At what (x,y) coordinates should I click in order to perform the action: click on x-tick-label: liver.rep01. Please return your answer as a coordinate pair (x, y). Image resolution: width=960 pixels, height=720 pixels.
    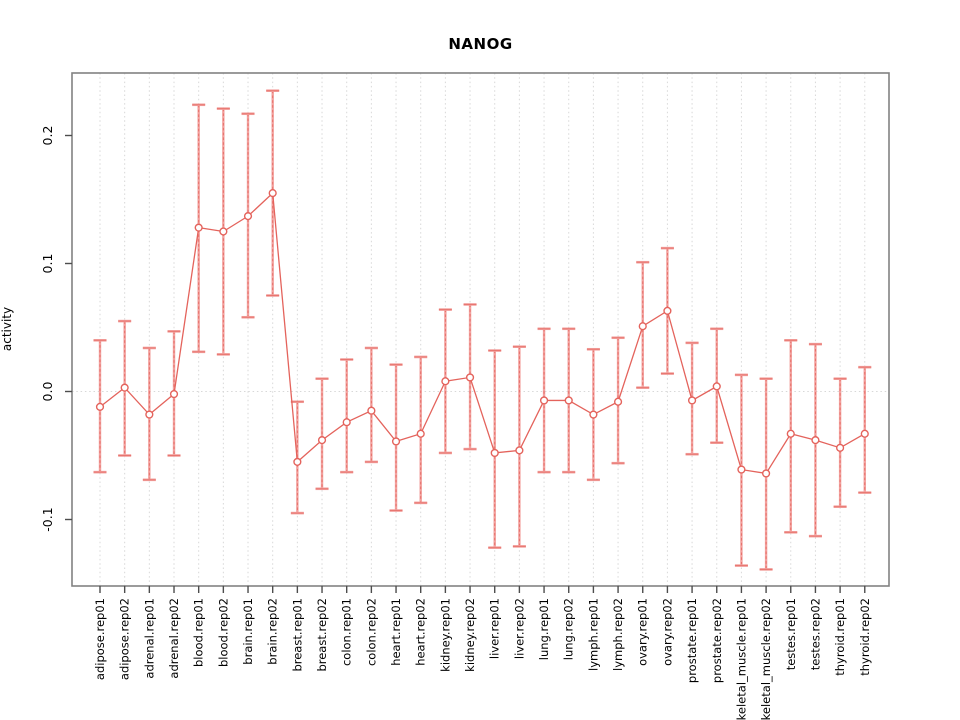
    Looking at the image, I should click on (495, 628).